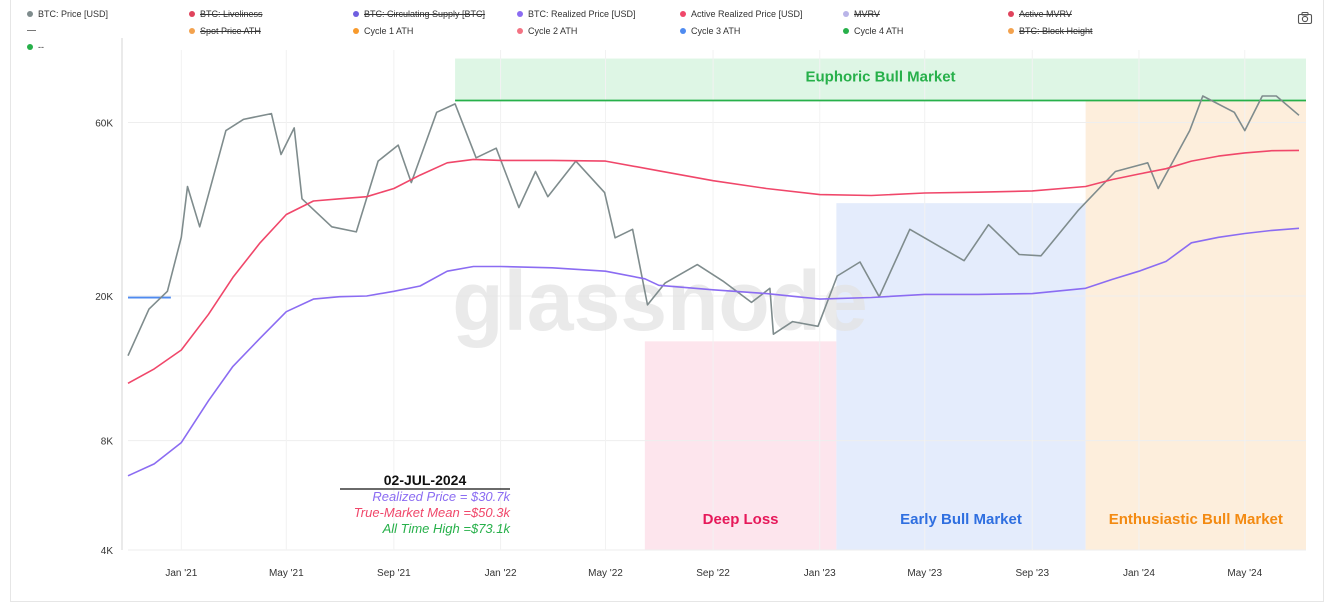 This screenshot has width=1334, height=603. What do you see at coordinates (961, 519) in the screenshot?
I see `region-label: Early Bull Market` at bounding box center [961, 519].